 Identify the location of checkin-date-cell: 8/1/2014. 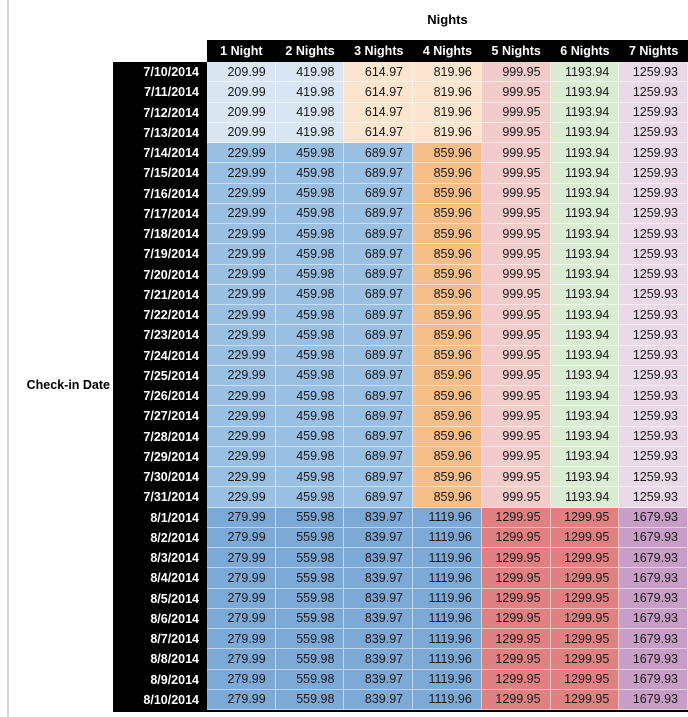
(160, 517).